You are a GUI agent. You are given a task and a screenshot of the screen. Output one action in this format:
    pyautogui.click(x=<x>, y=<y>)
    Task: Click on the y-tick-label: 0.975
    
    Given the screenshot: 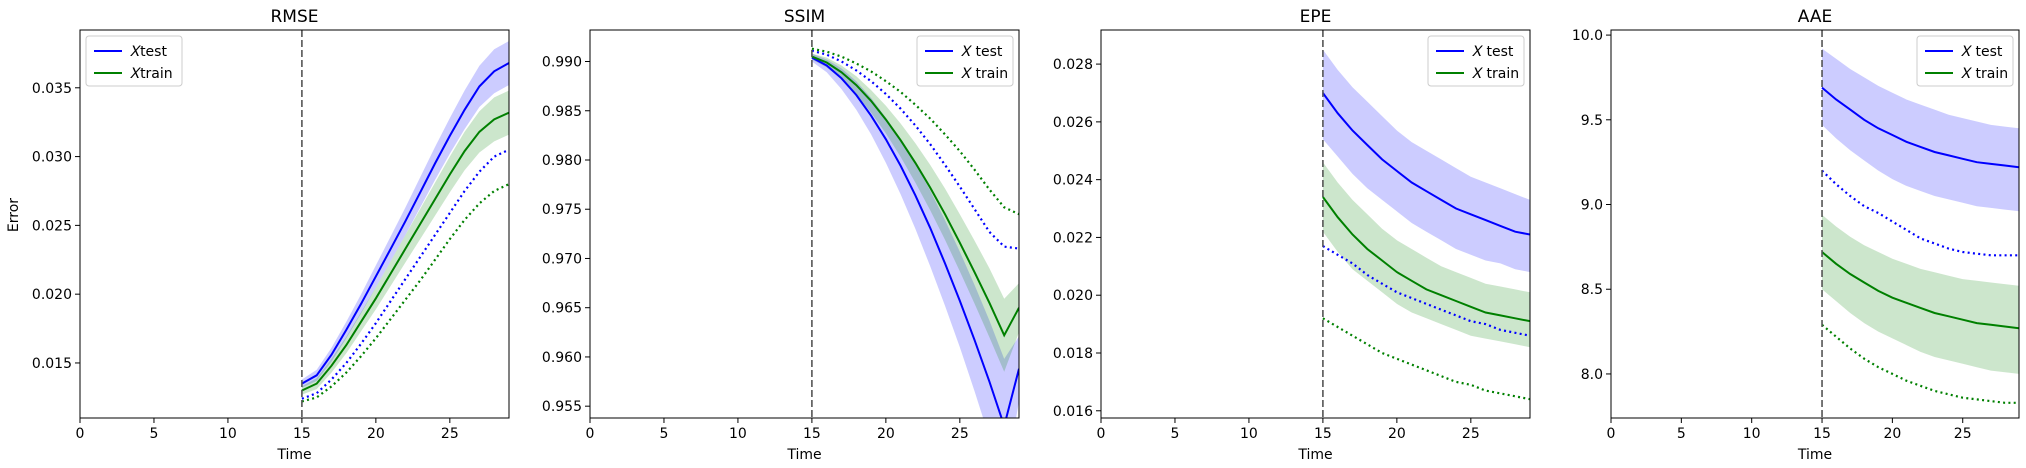 What is the action you would take?
    pyautogui.click(x=562, y=210)
    